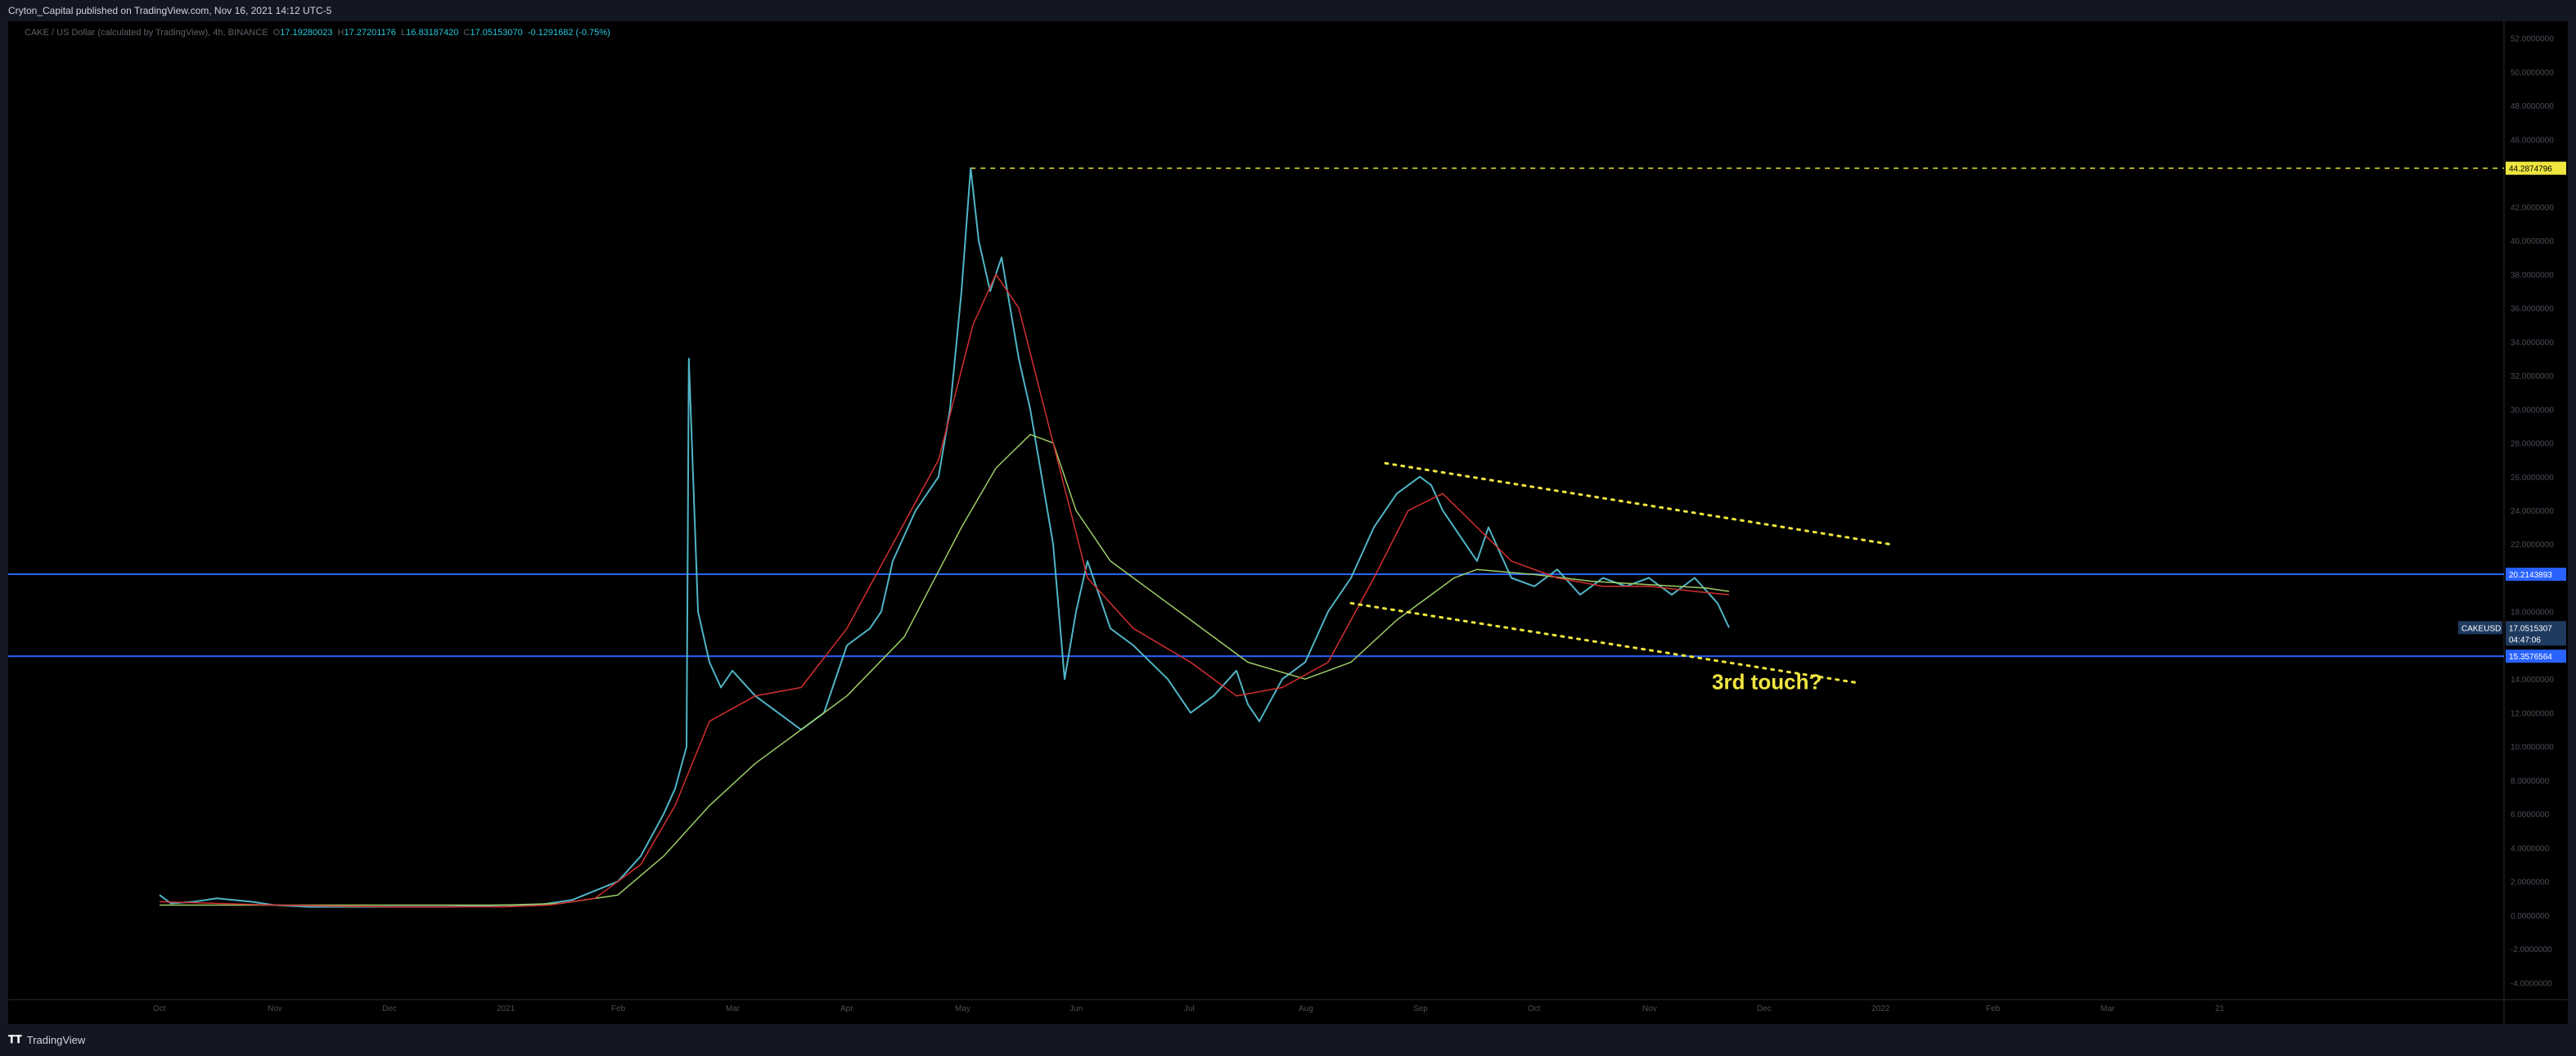  I want to click on y-tick-label: 32.0000000, so click(2532, 377).